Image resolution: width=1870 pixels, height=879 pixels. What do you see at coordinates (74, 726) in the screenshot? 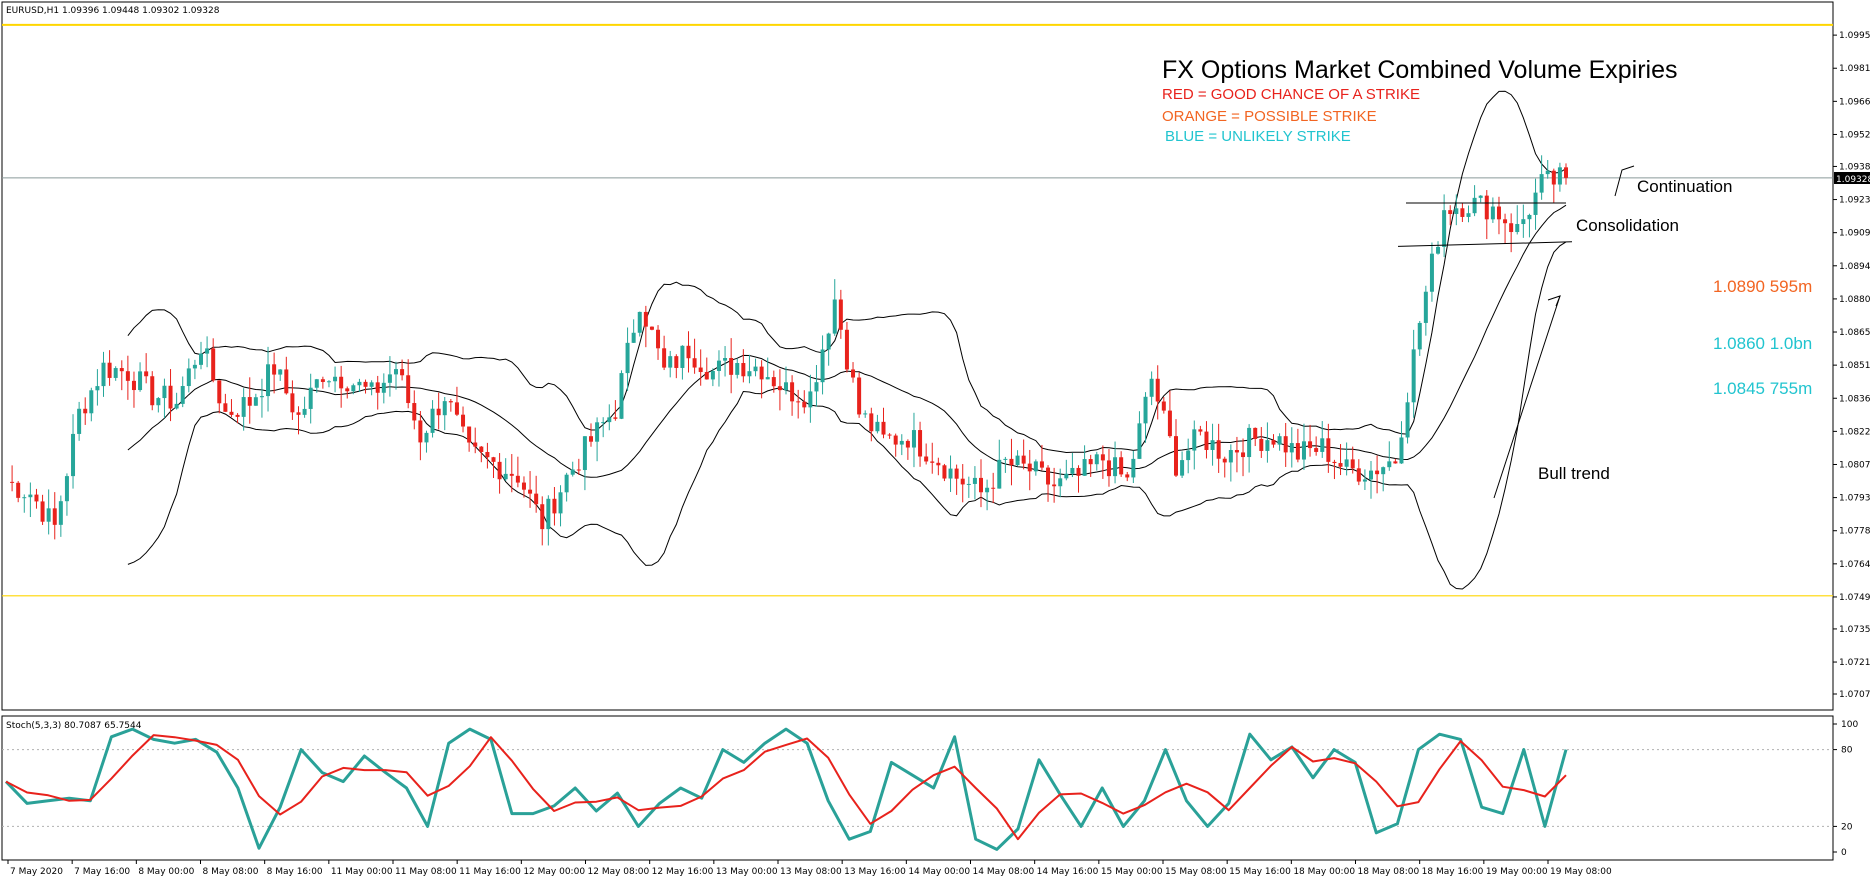
I see `stoch-label: Stoch(5,3,3) 80.7087 65.7544` at bounding box center [74, 726].